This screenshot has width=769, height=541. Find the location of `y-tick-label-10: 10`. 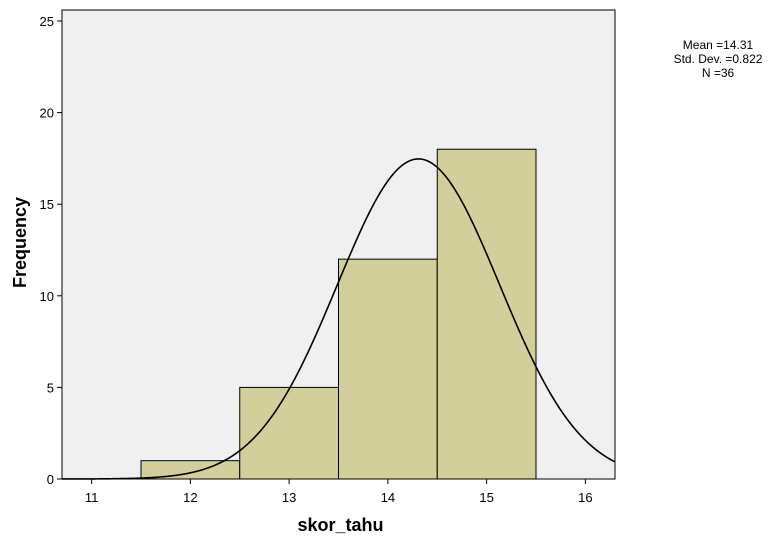

y-tick-label-10: 10 is located at coordinates (47, 296).